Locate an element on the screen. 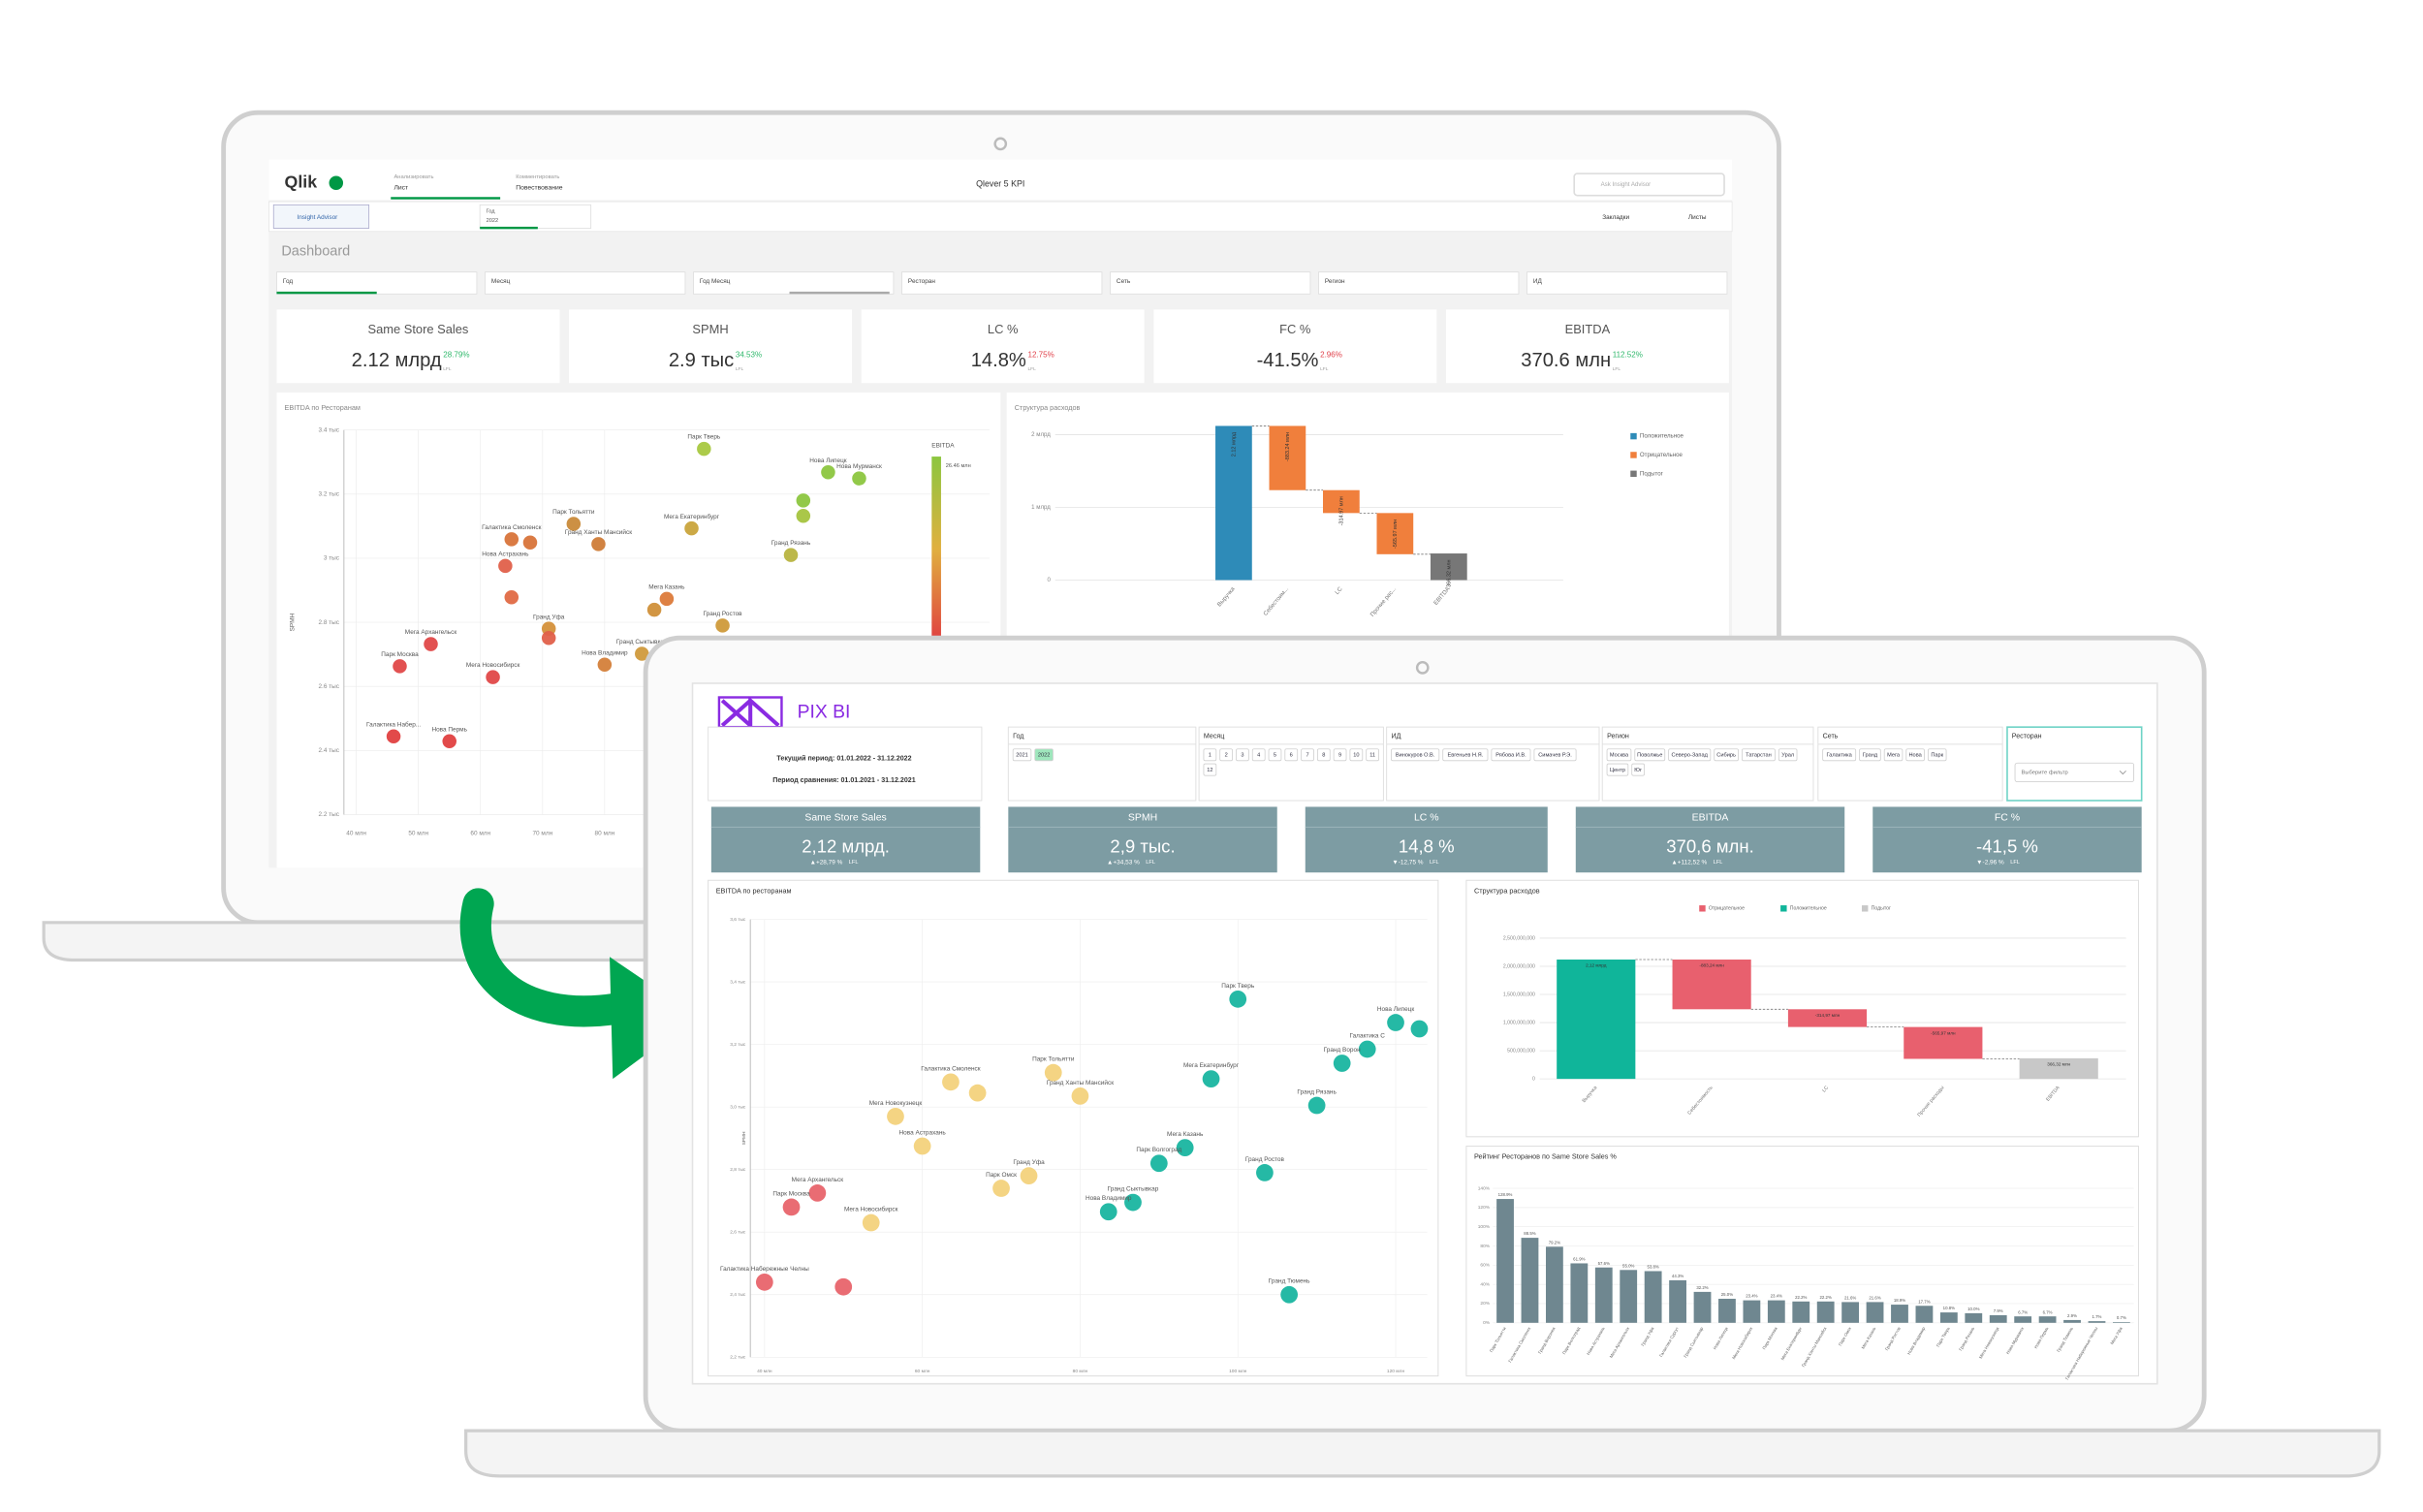 This screenshot has height=1512, width=2423. search-box is located at coordinates (1649, 185).